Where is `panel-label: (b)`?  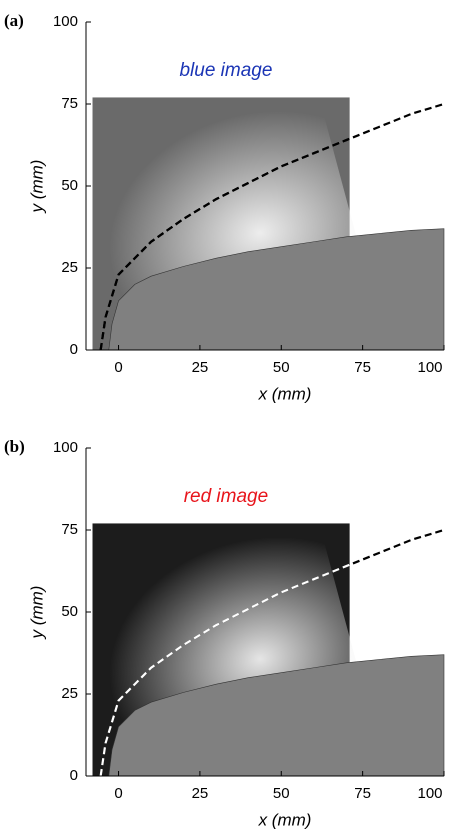
panel-label: (b) is located at coordinates (14, 446).